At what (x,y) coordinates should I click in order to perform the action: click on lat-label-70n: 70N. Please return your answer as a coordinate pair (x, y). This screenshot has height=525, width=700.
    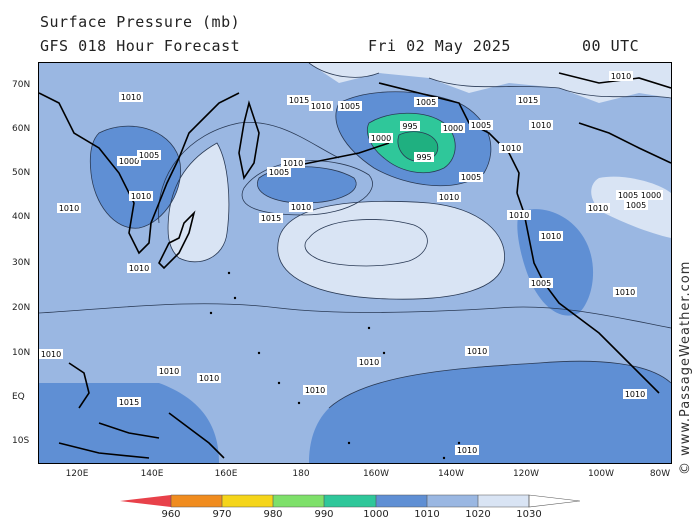
    Looking at the image, I should click on (21, 85).